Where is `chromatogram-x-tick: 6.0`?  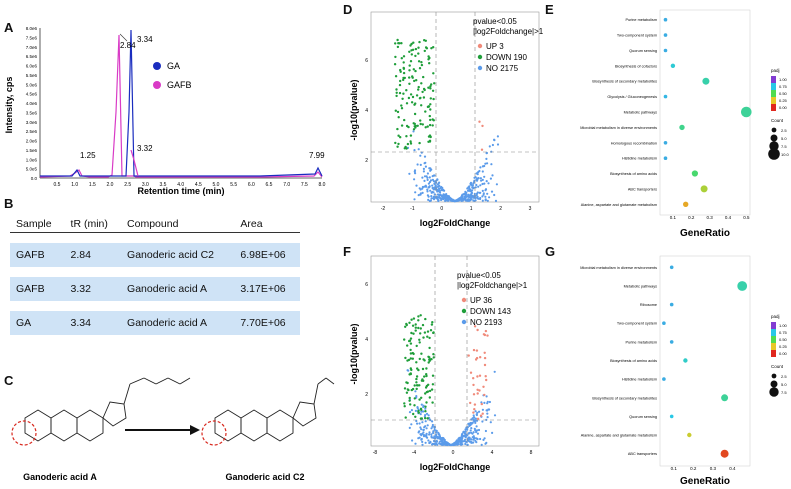 chromatogram-x-tick: 6.0 is located at coordinates (251, 185).